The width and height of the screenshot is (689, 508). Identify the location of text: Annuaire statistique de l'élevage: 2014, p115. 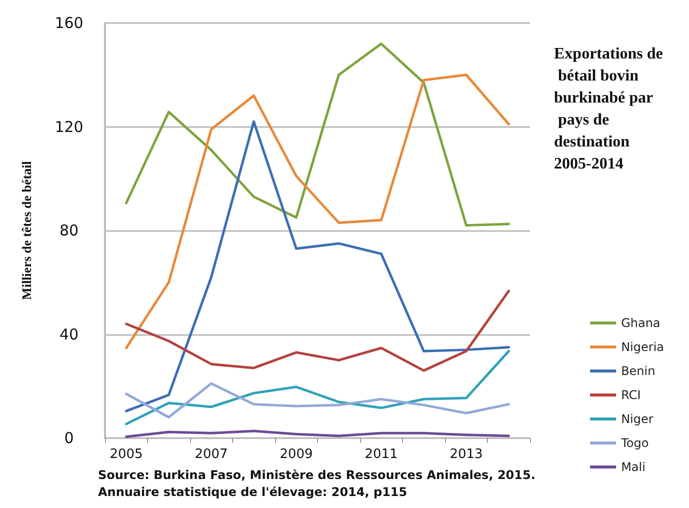
(253, 492).